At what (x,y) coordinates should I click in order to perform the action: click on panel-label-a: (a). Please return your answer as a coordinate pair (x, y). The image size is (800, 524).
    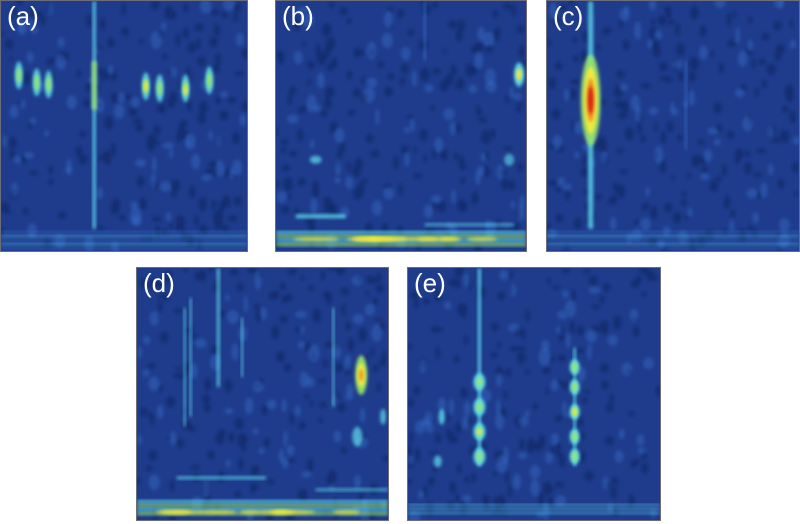
    Looking at the image, I should click on (23, 16).